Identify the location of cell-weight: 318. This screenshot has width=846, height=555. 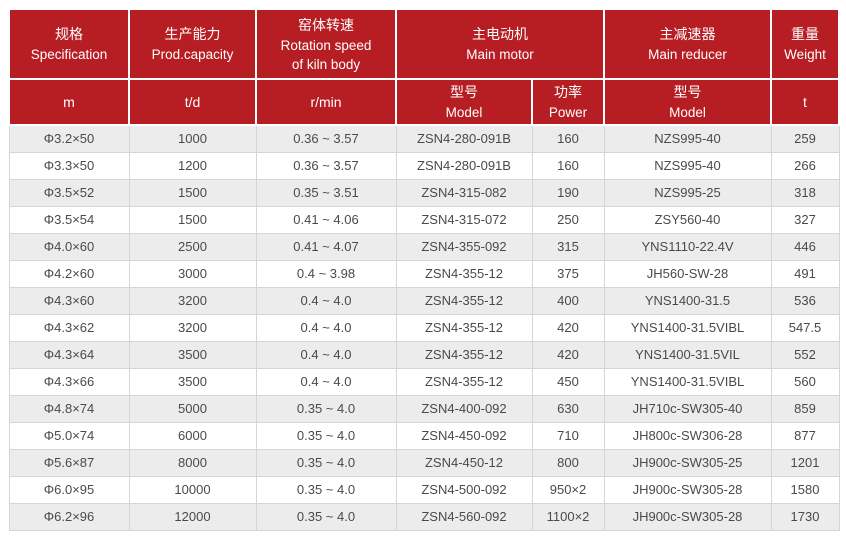
(805, 192).